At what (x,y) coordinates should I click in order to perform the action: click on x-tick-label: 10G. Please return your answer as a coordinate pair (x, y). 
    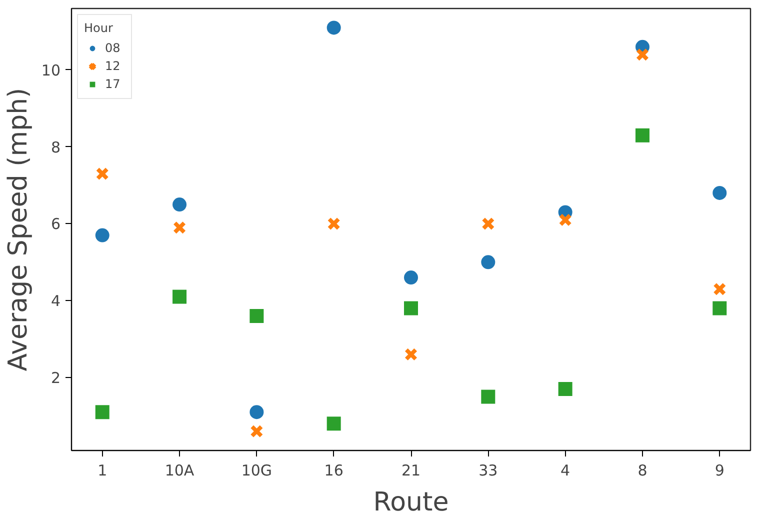
    Looking at the image, I should click on (256, 471).